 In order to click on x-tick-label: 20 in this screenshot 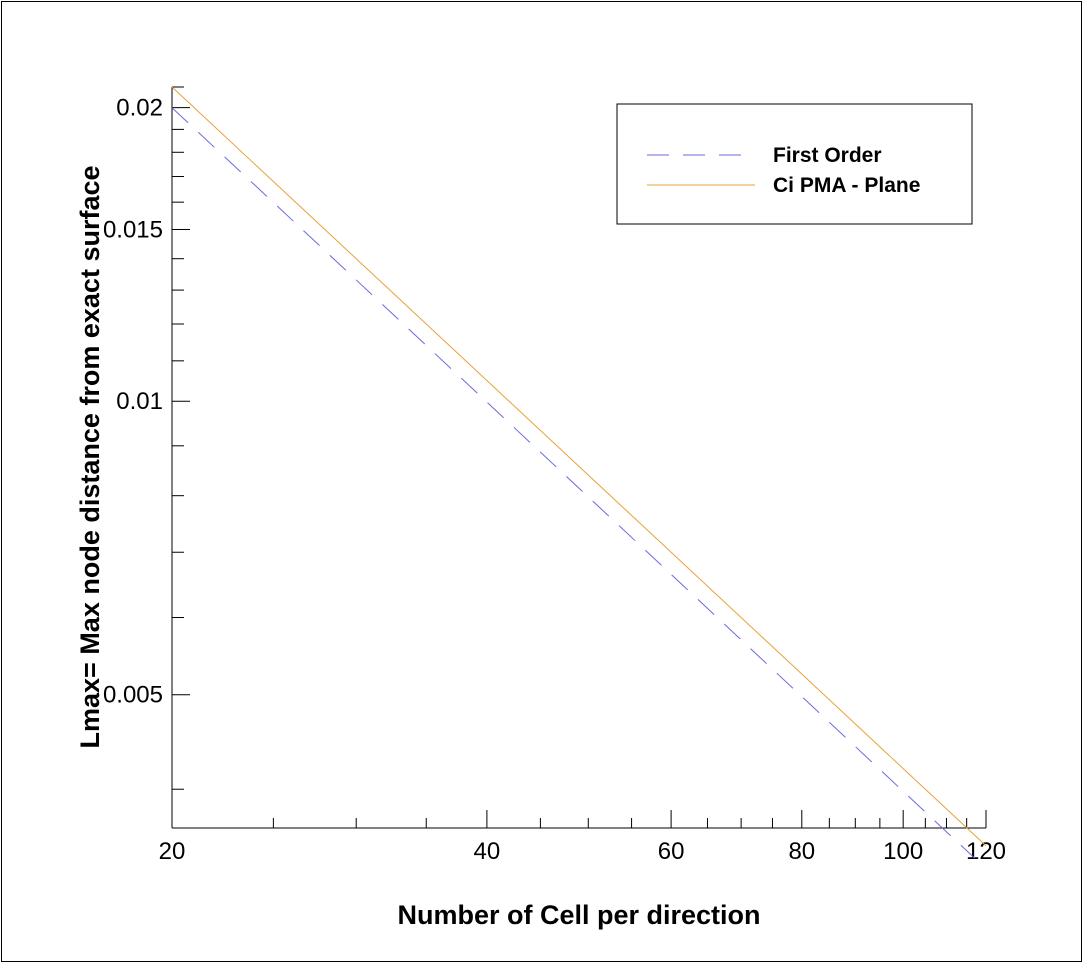, I will do `click(172, 851)`.